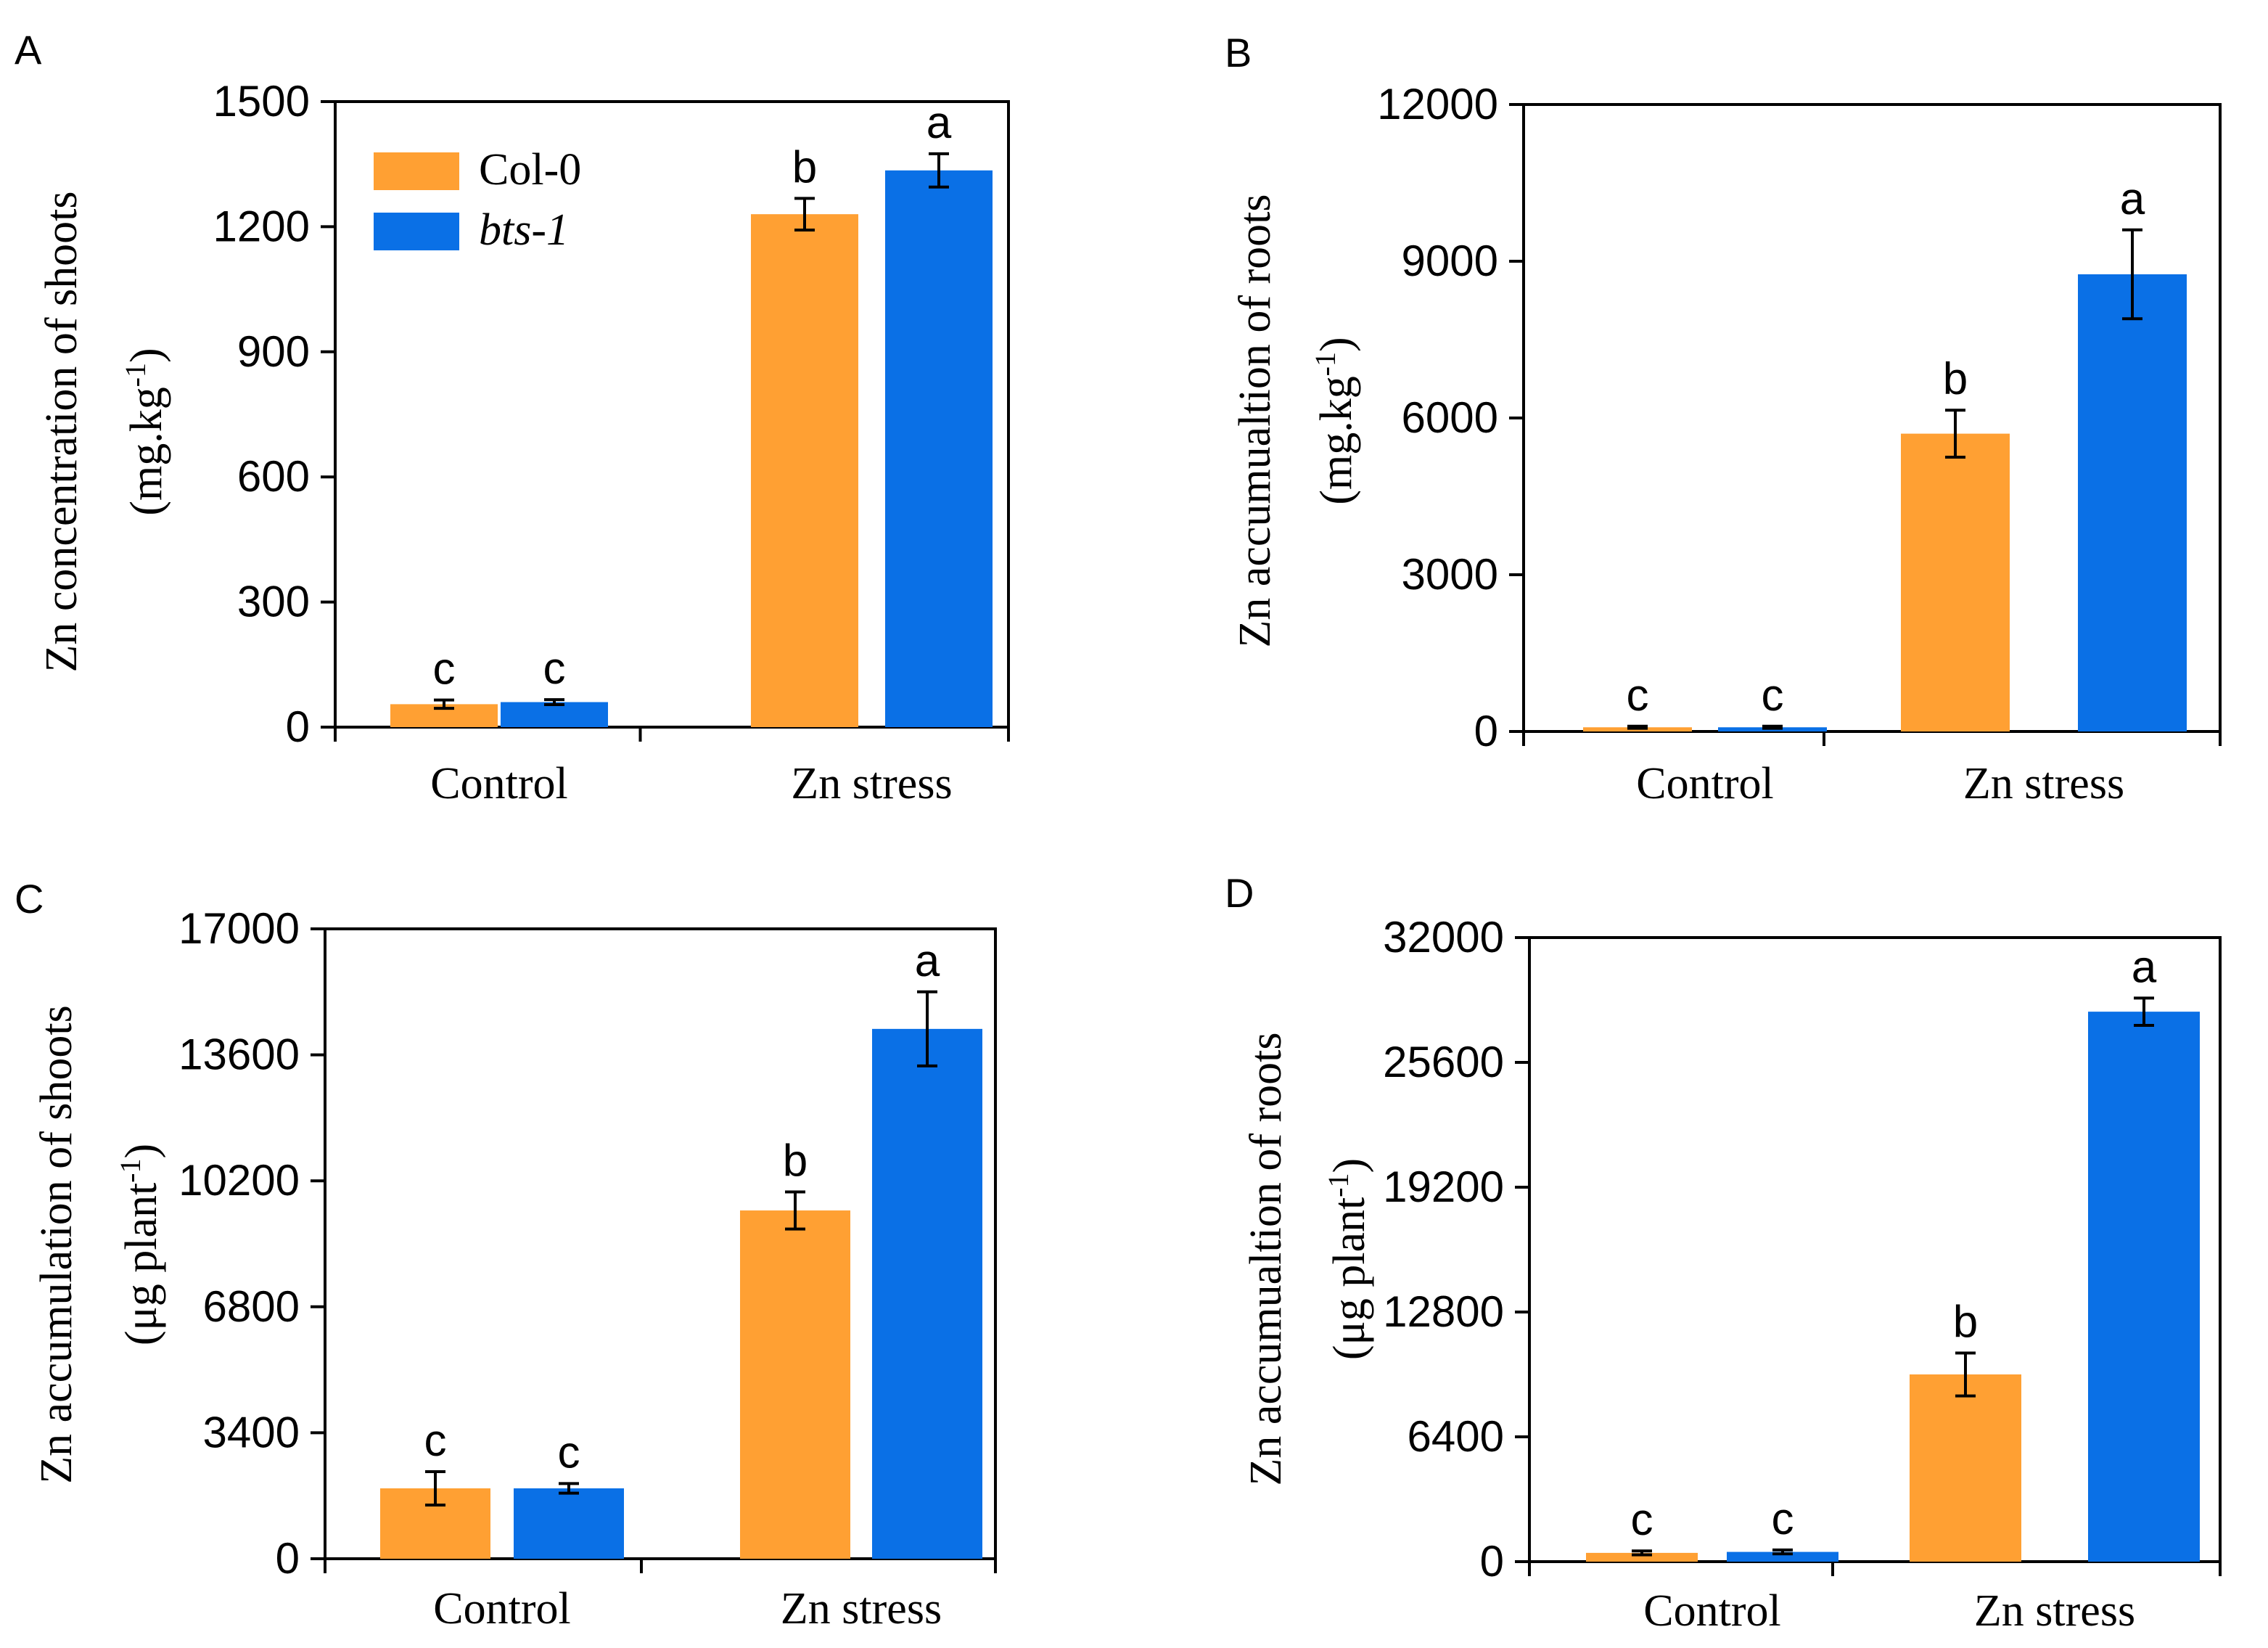 Image resolution: width=2268 pixels, height=1648 pixels. What do you see at coordinates (1240, 893) in the screenshot?
I see `panel-letter: D` at bounding box center [1240, 893].